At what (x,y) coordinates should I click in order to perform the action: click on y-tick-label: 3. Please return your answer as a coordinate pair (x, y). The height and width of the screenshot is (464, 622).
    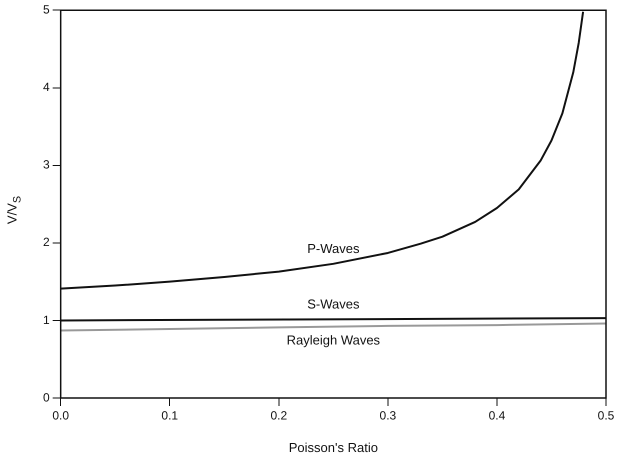
    Looking at the image, I should click on (46, 165).